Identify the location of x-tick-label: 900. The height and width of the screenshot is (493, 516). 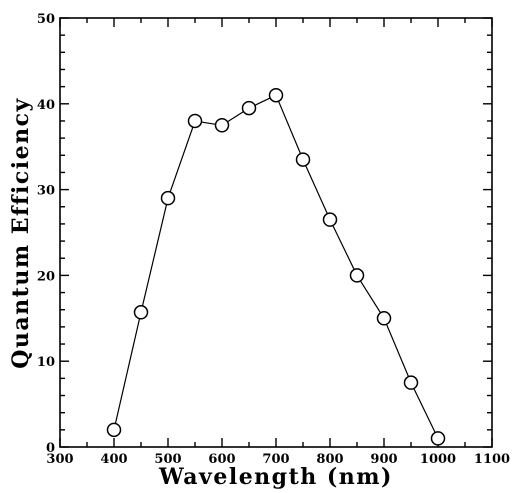
(383, 459).